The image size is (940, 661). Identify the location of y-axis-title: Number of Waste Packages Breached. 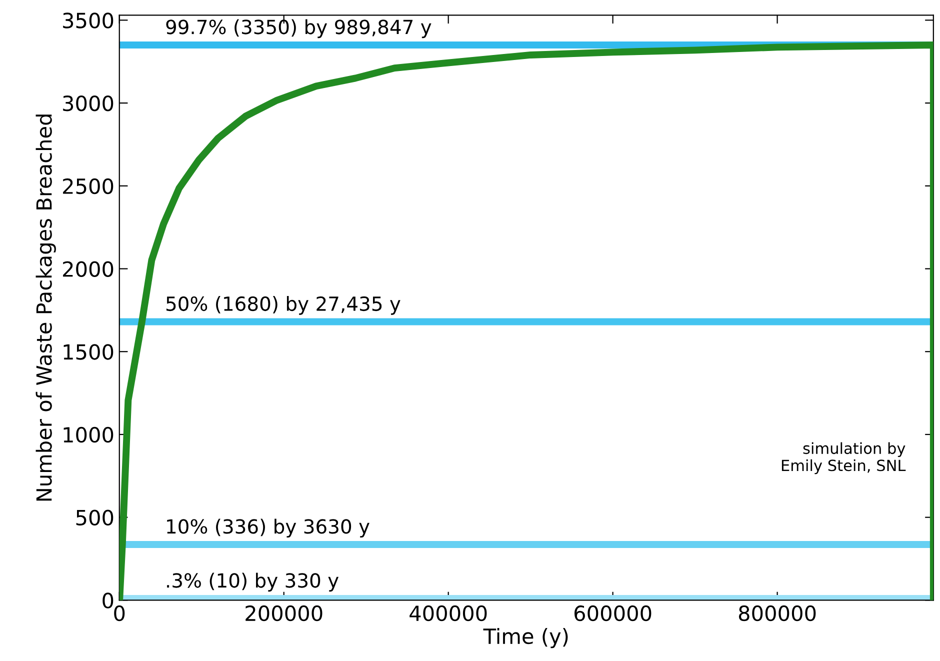
(46, 307).